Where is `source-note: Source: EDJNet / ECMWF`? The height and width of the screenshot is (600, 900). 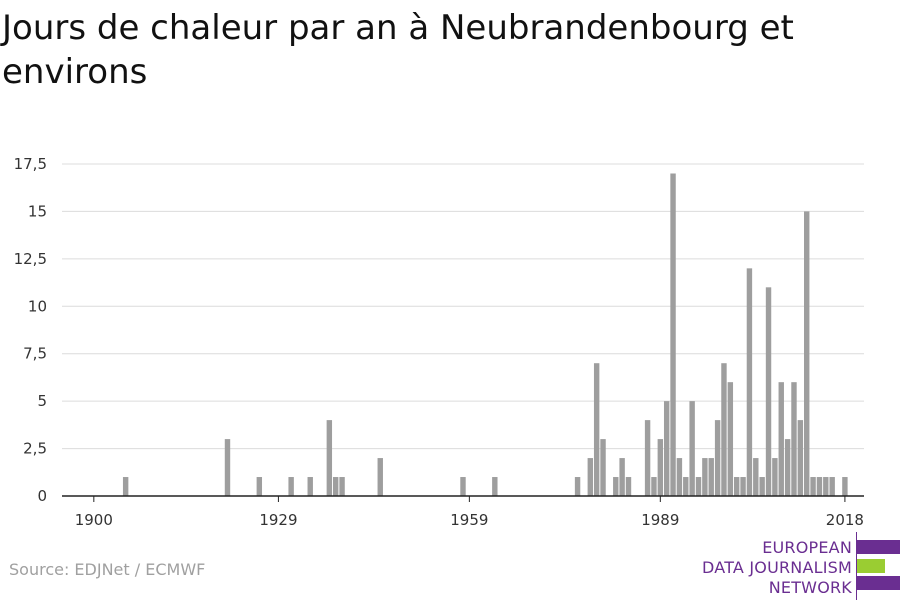
source-note: Source: EDJNet / ECMWF is located at coordinates (107, 569).